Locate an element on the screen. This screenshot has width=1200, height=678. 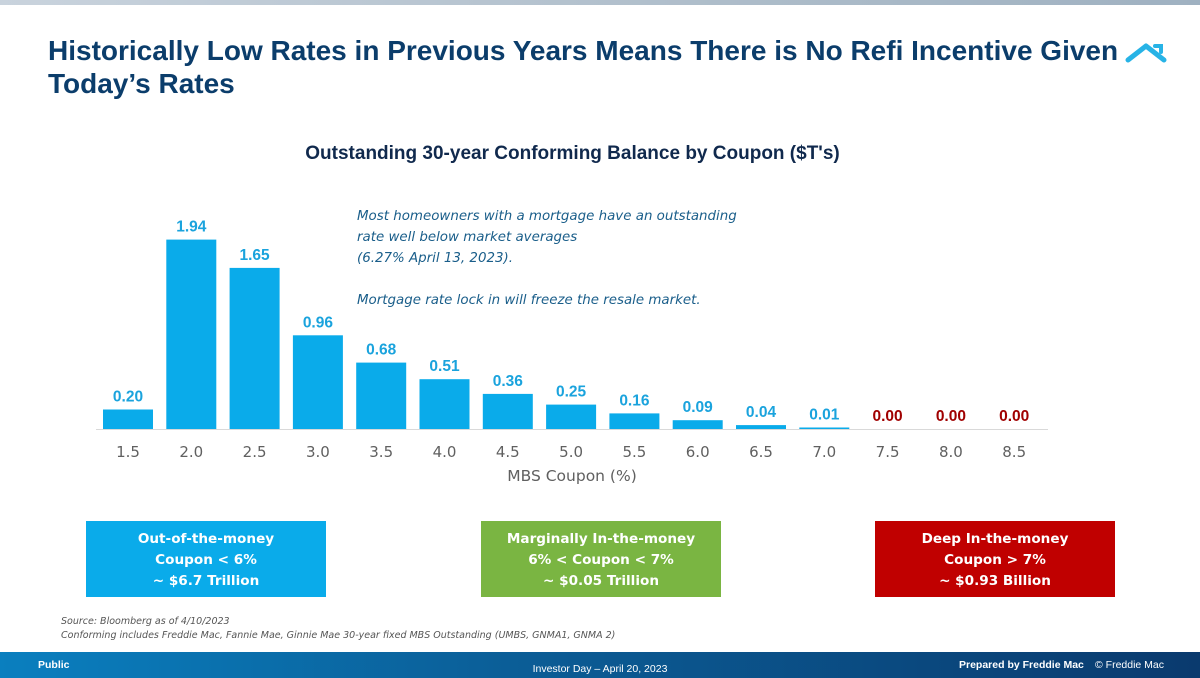
source-line: Source: Bloomberg as of 4/10/2023 is located at coordinates (145, 621).